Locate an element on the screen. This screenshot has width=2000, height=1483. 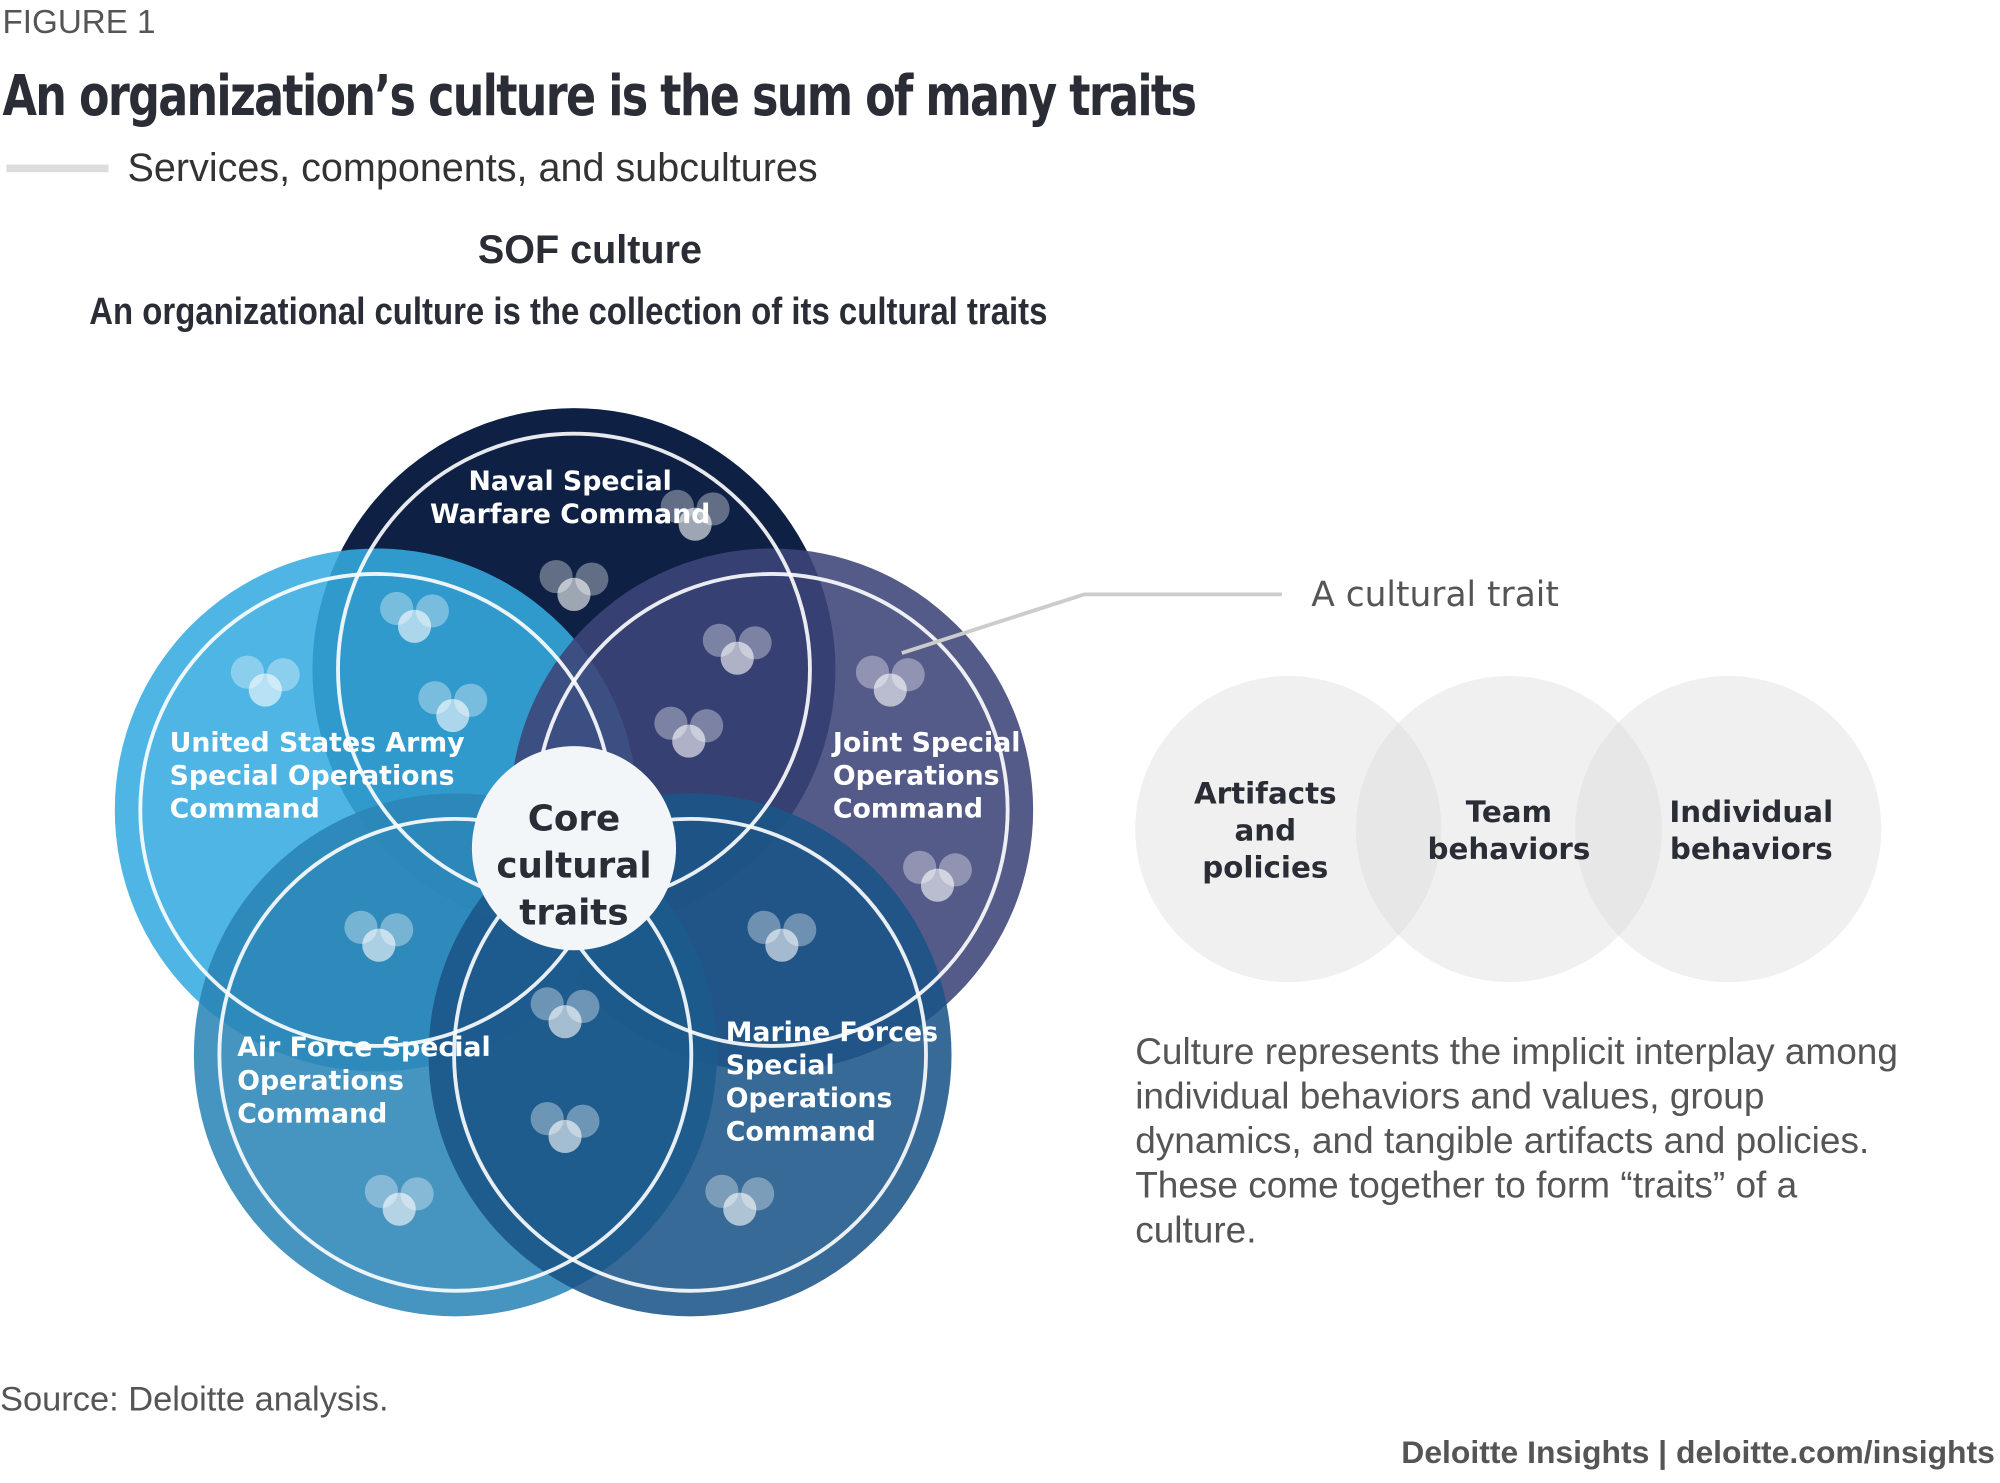
core-label-line: Core is located at coordinates (574, 818).